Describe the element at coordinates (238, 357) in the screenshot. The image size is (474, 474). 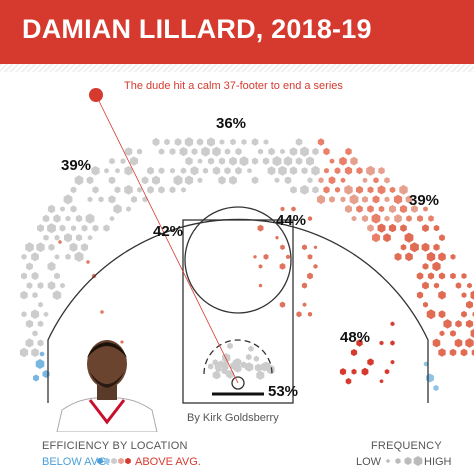
I see `restricted-arc` at that location.